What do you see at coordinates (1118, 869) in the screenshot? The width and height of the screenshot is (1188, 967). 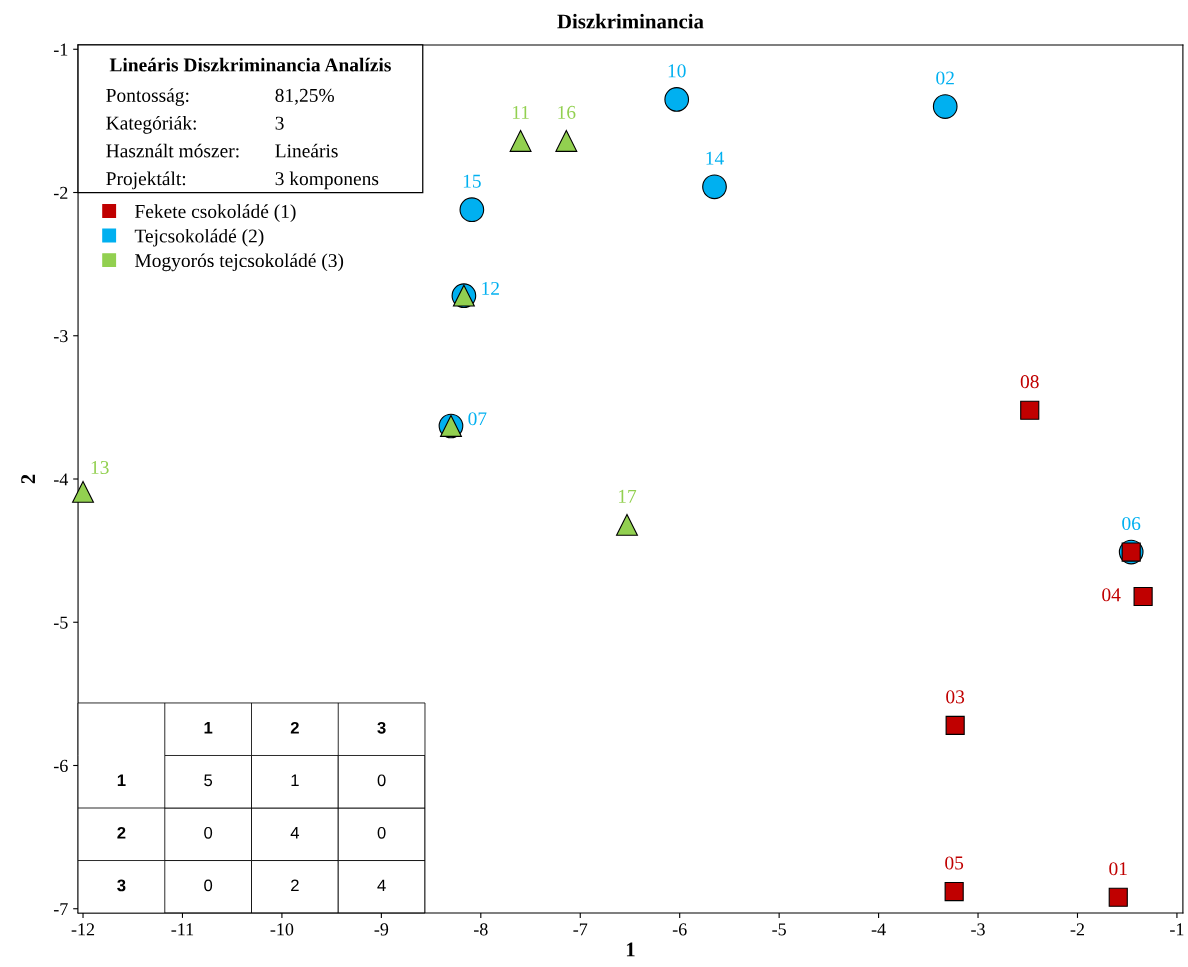 I see `annotation: 01` at bounding box center [1118, 869].